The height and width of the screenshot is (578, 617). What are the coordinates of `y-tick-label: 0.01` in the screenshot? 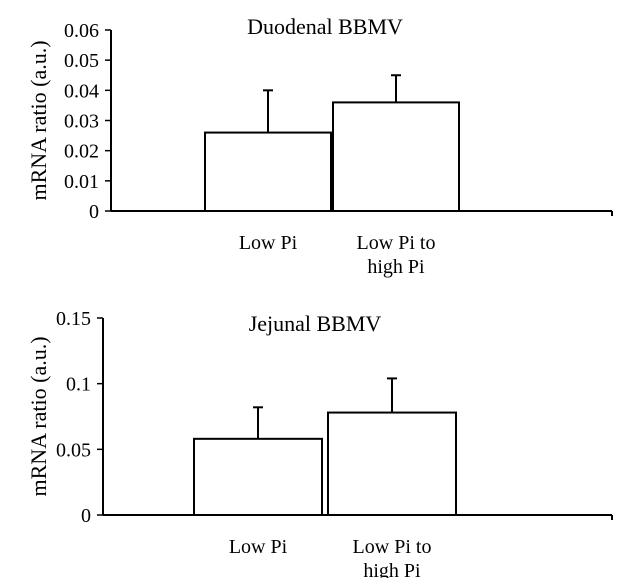 It's located at (81, 182).